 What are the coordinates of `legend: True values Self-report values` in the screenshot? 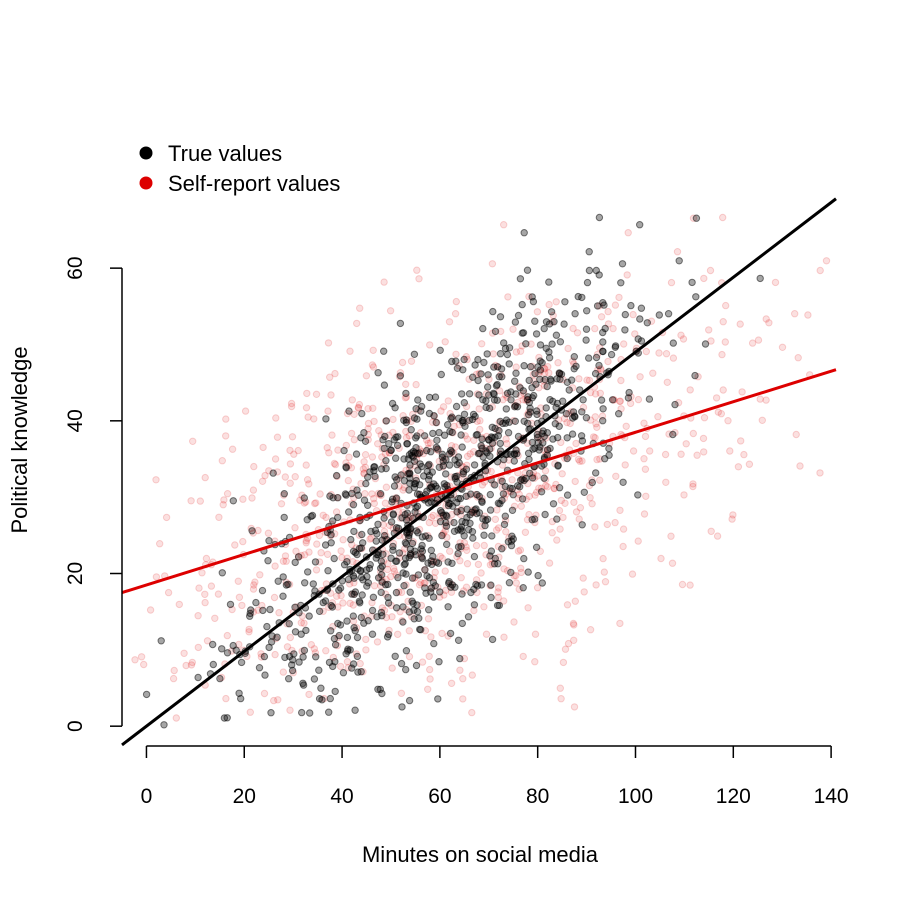 It's located at (239, 168).